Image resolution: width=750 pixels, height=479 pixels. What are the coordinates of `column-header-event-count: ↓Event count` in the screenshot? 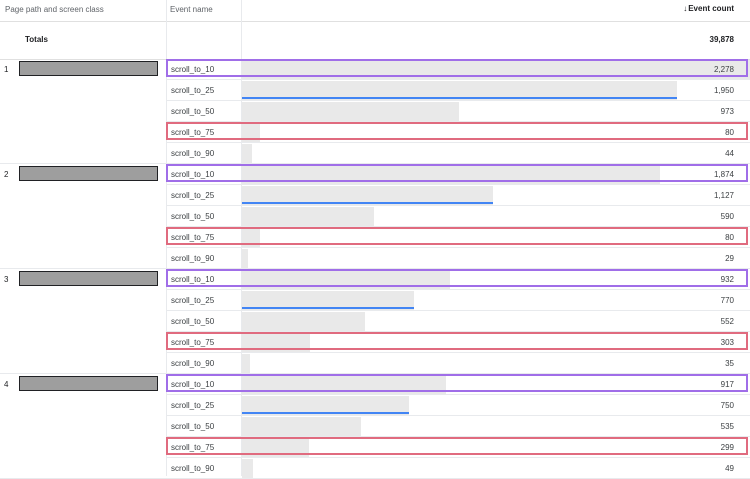 It's located at (708, 8).